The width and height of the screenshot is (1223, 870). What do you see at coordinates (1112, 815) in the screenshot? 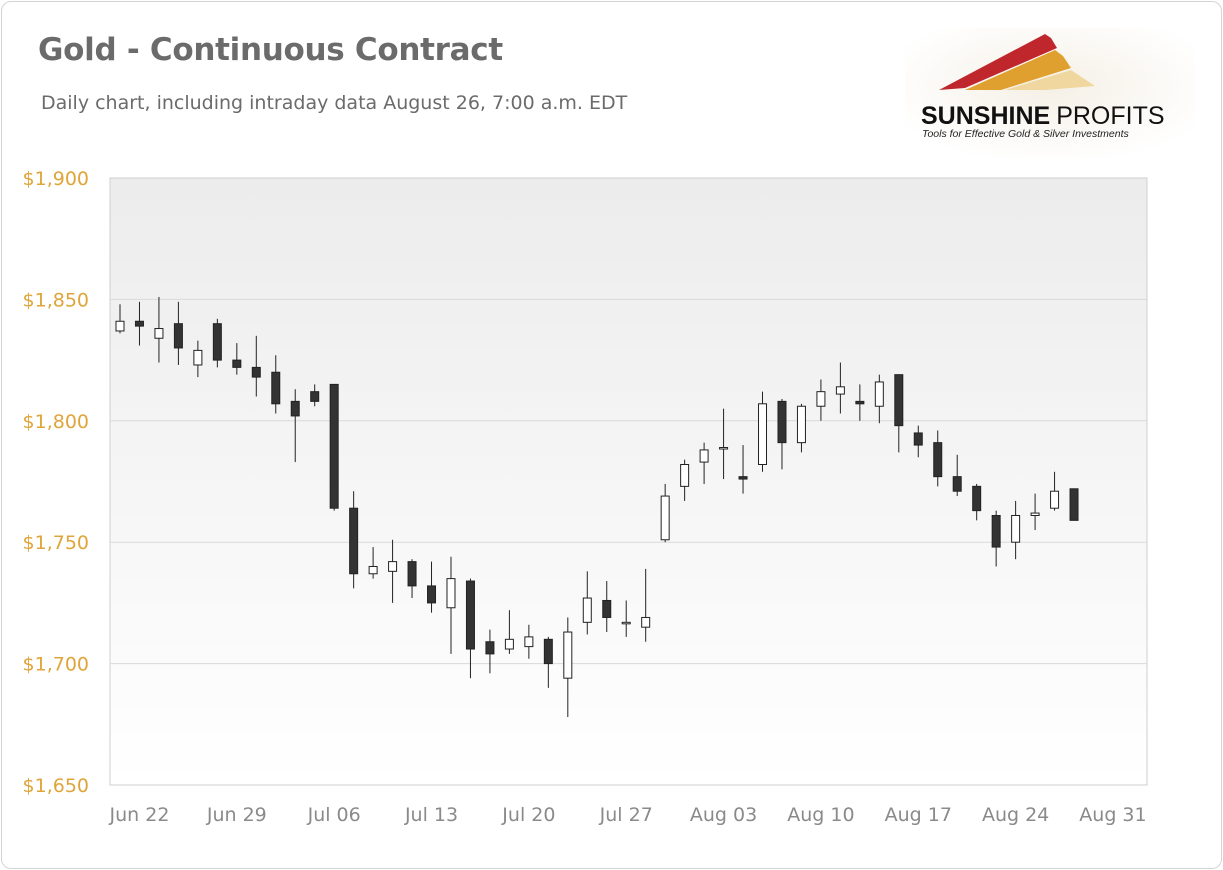
I see `x-tick-label: Aug 31` at bounding box center [1112, 815].